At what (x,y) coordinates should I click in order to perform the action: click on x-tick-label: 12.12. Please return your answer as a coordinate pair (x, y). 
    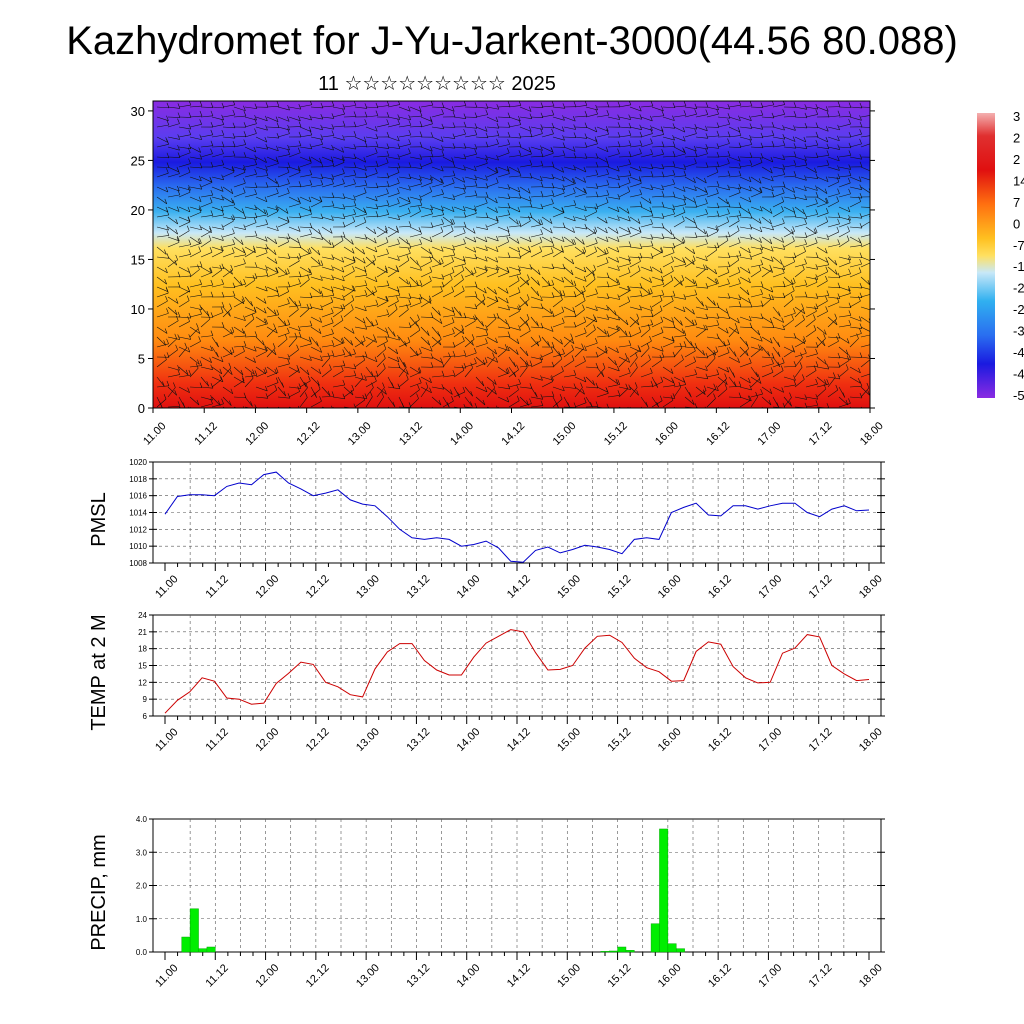
    Looking at the image, I should click on (318, 587).